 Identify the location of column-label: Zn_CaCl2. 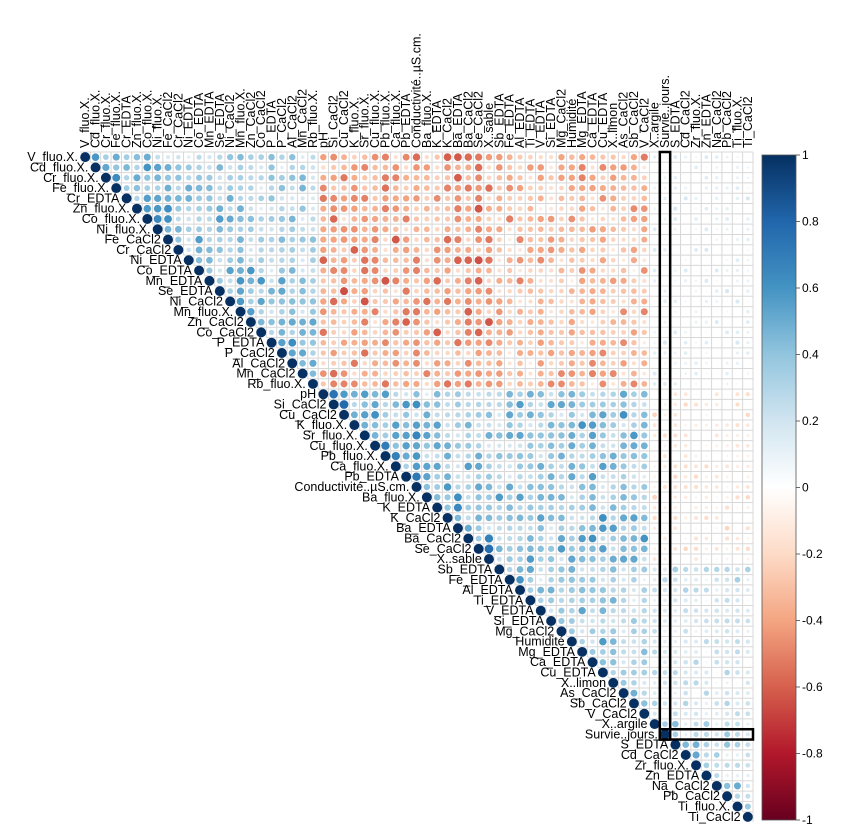
(251, 120).